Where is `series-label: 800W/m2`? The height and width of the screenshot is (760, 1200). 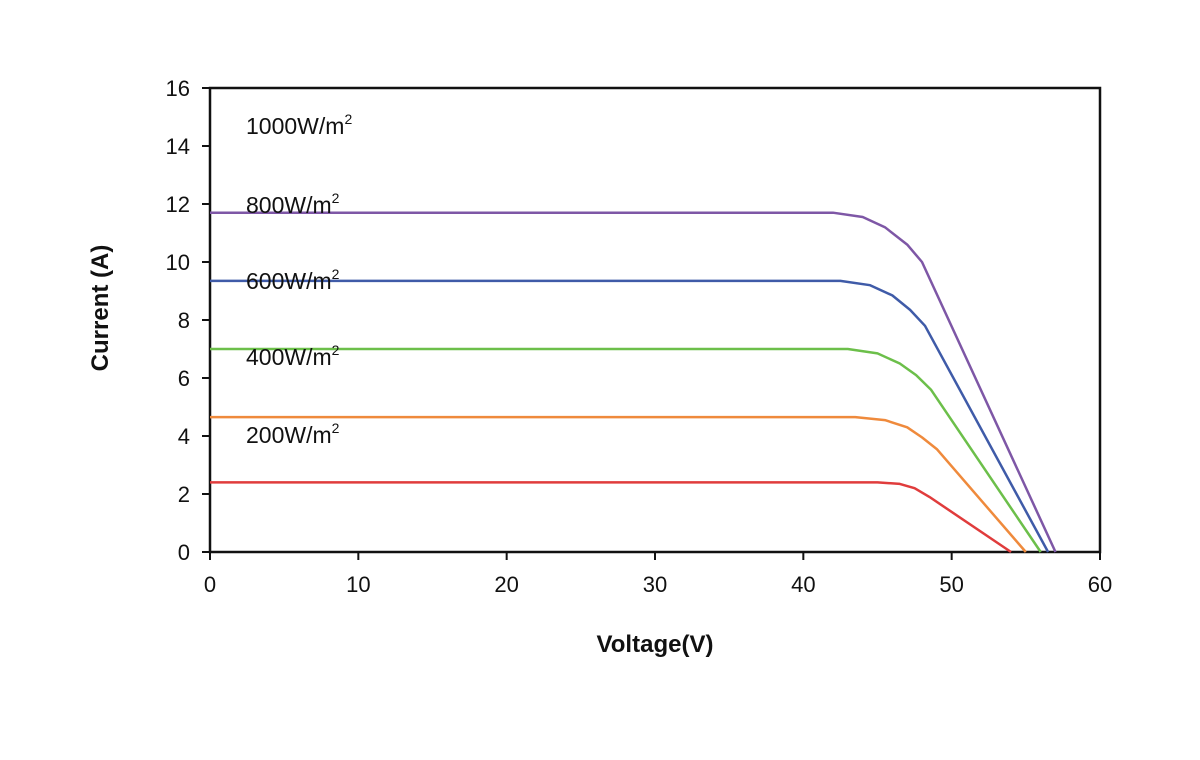
series-label: 800W/m2 is located at coordinates (293, 204).